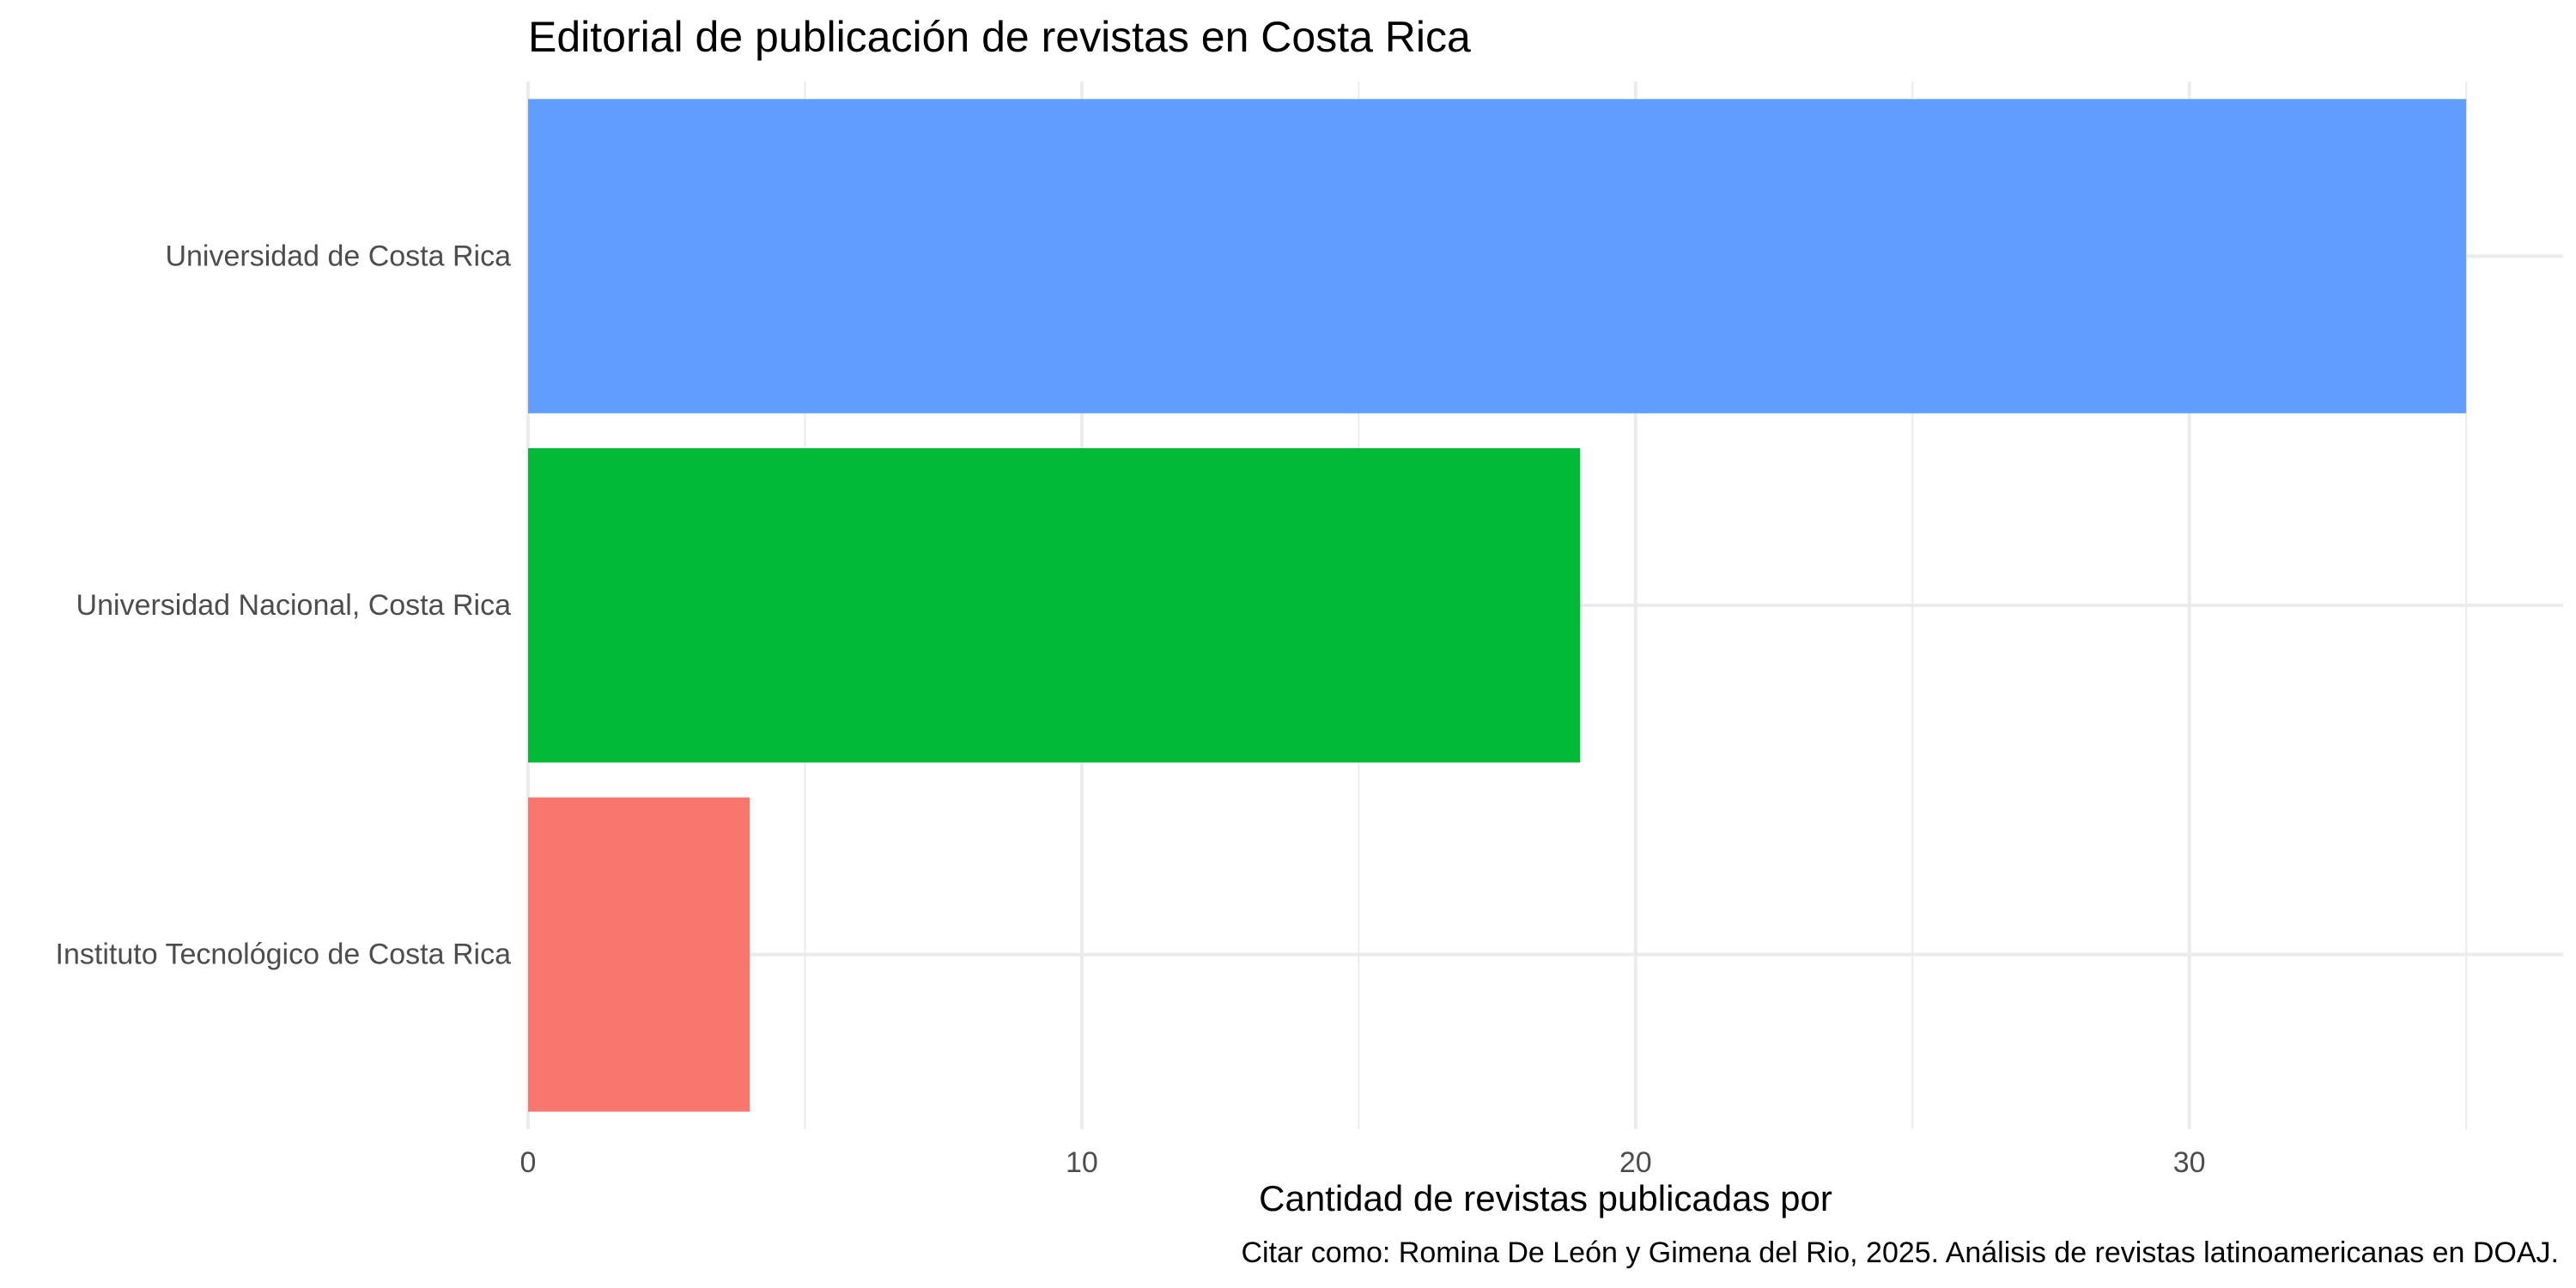  Describe the element at coordinates (1363, 1162) in the screenshot. I see `x-axis-tick-labels: 0 10 20 30` at that location.